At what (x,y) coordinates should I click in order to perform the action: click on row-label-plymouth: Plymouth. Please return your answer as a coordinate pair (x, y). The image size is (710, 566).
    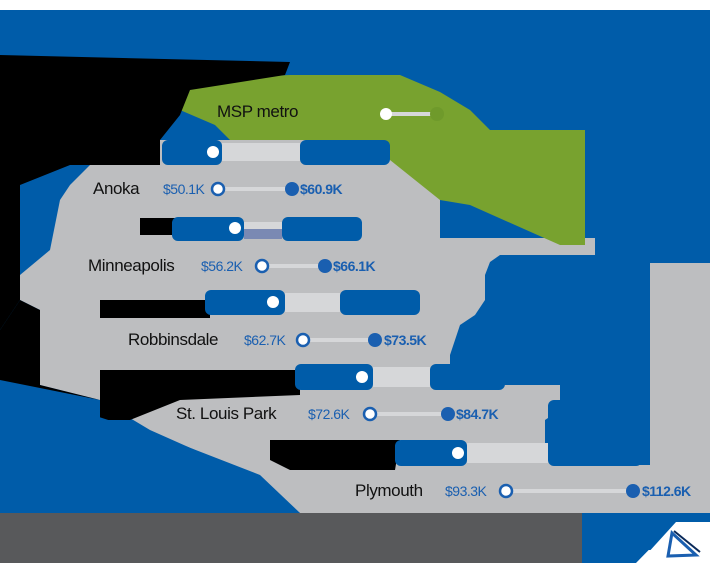
    Looking at the image, I should click on (389, 490).